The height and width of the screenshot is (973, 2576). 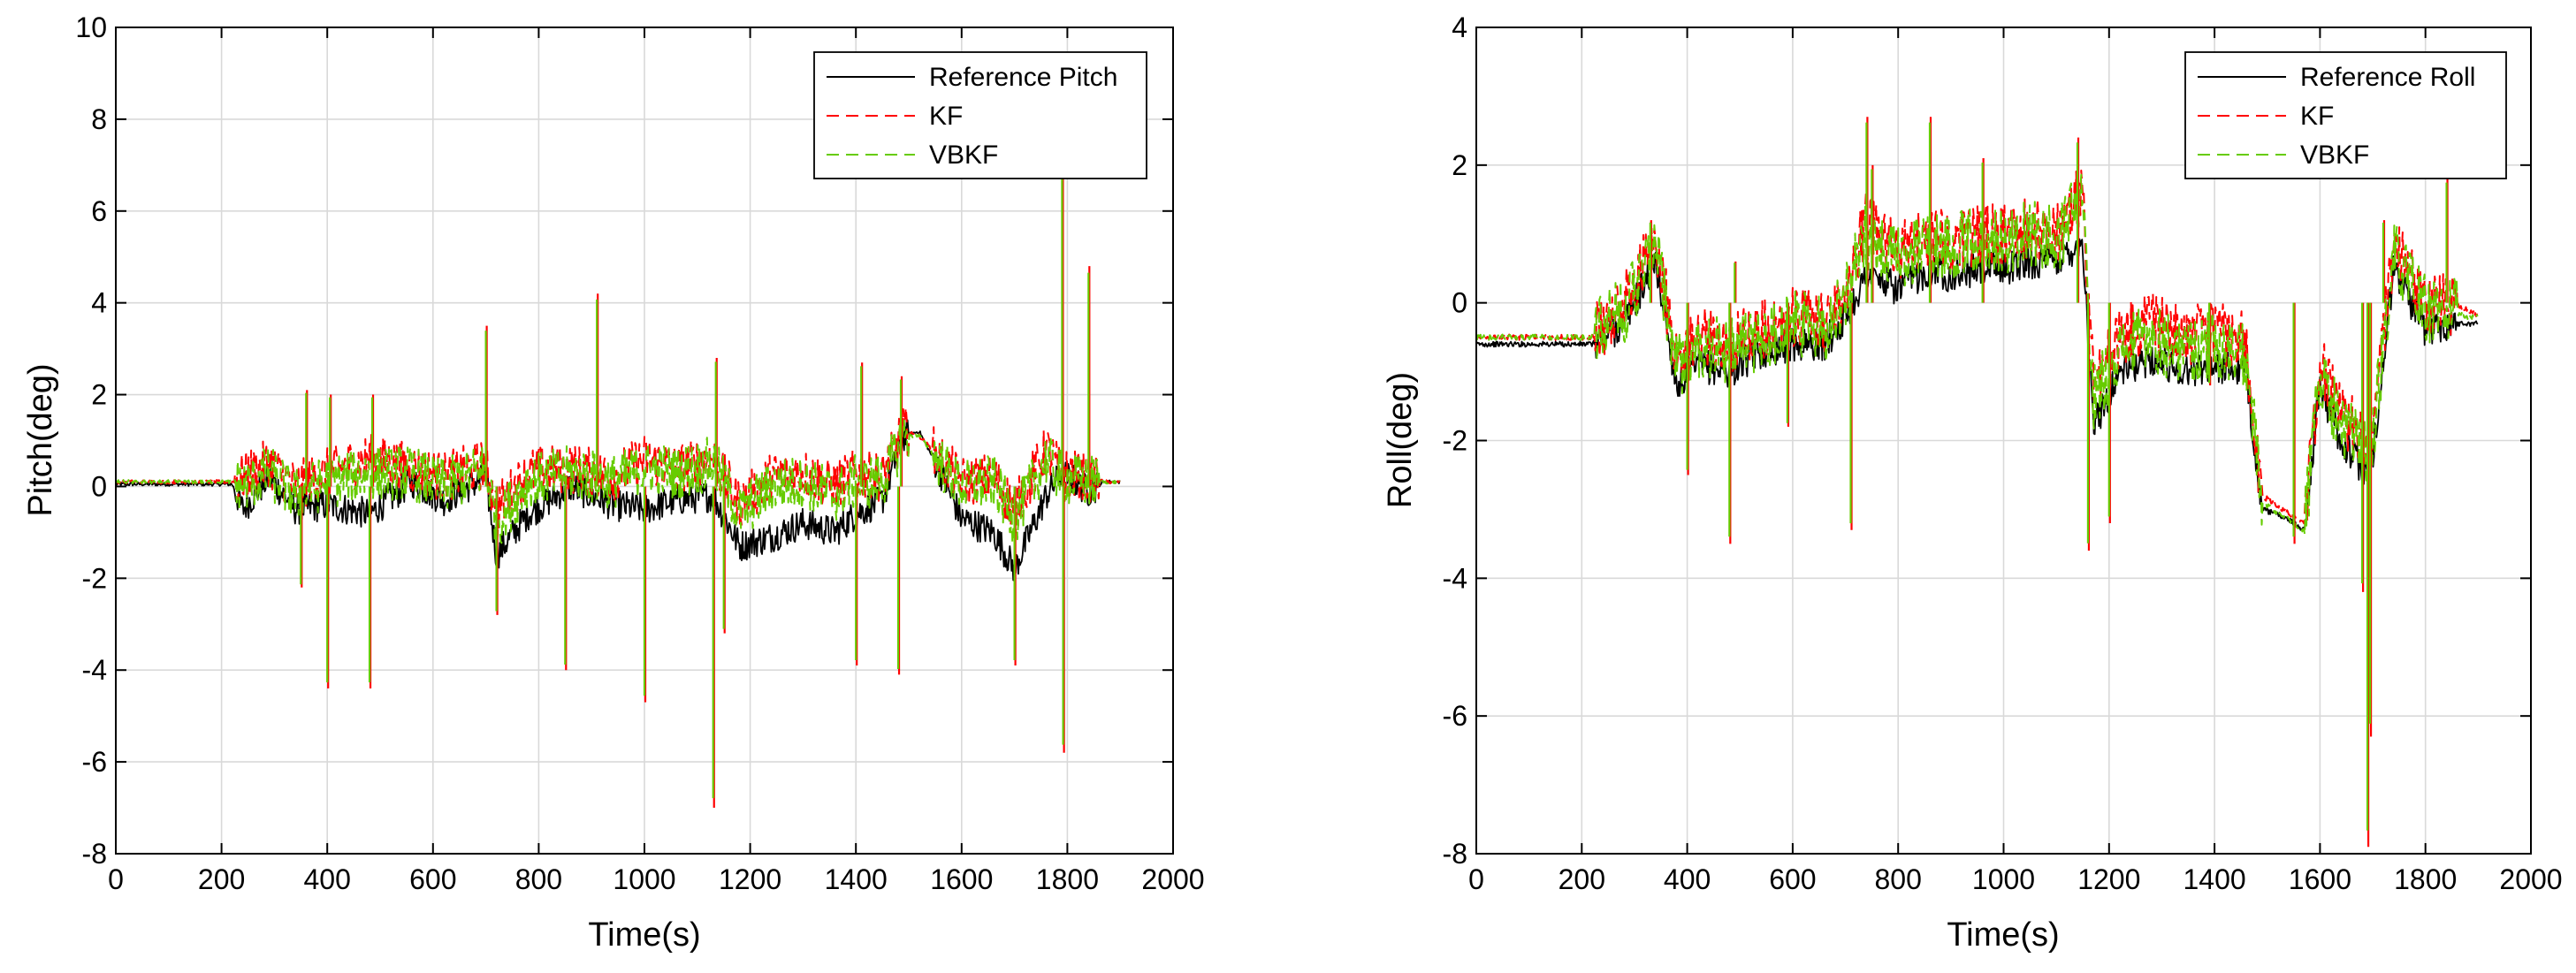 I want to click on roll-legend-label-vbkf: VBKF, so click(x=2334, y=155).